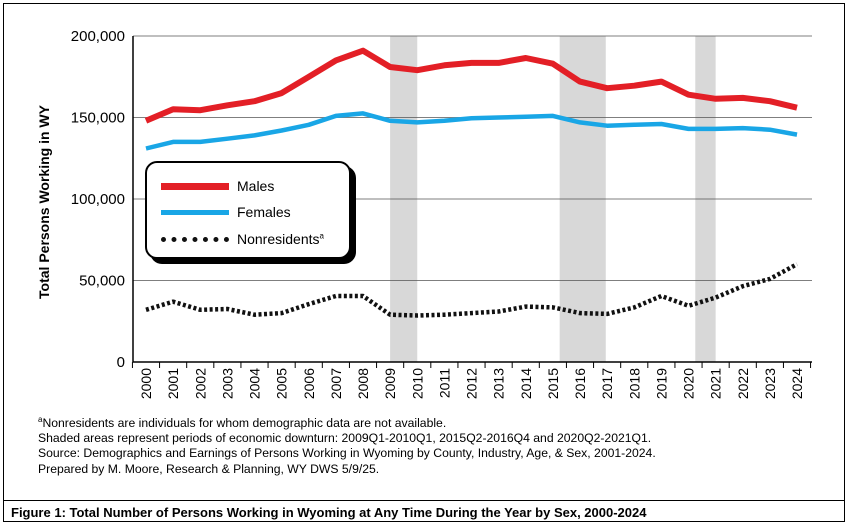 Image resolution: width=850 pixels, height=527 pixels. Describe the element at coordinates (417, 383) in the screenshot. I see `x-tick-label: 2010` at that location.